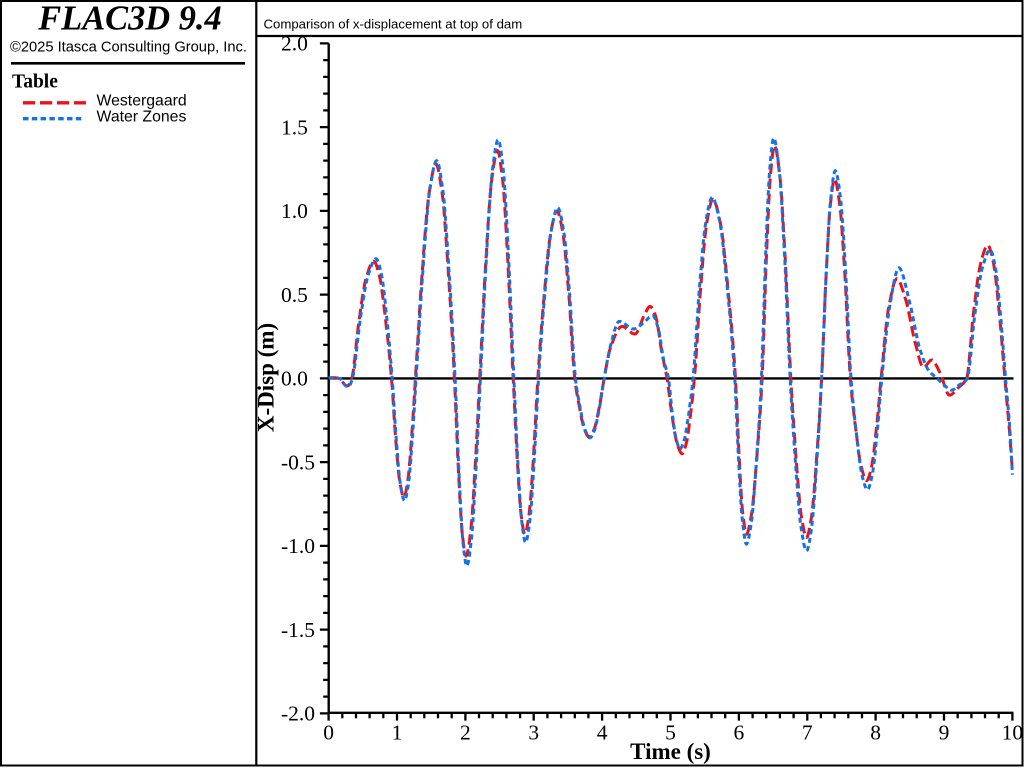  I want to click on svg-text: 0.0, so click(294, 379).